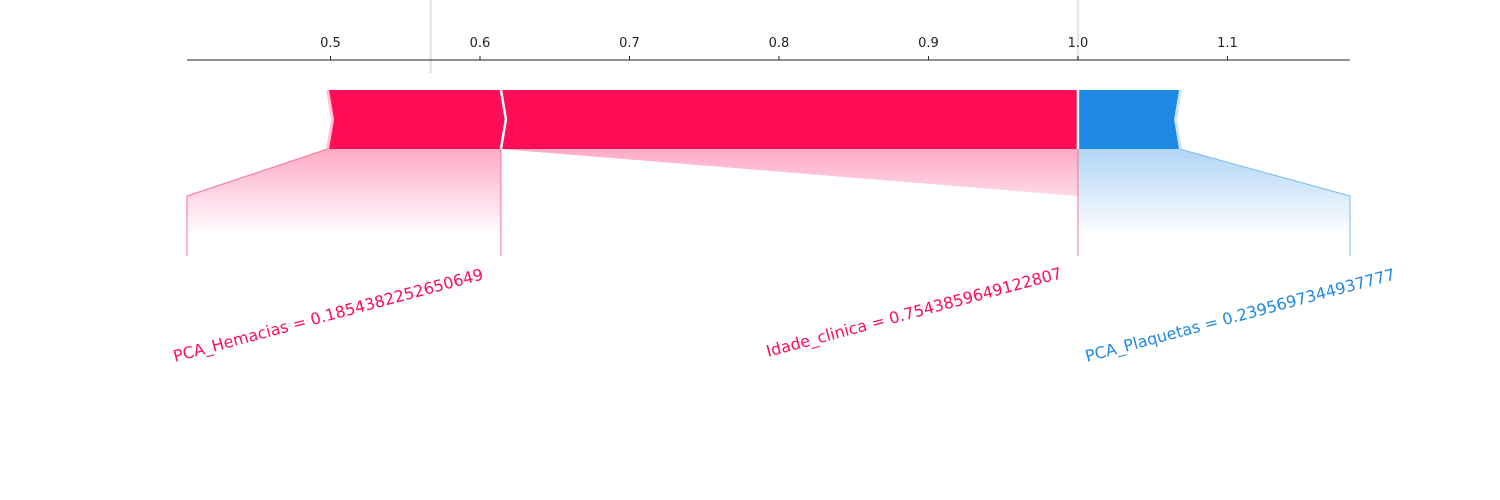 This screenshot has width=1500, height=500. I want to click on x-tick-label: 0.9, so click(928, 43).